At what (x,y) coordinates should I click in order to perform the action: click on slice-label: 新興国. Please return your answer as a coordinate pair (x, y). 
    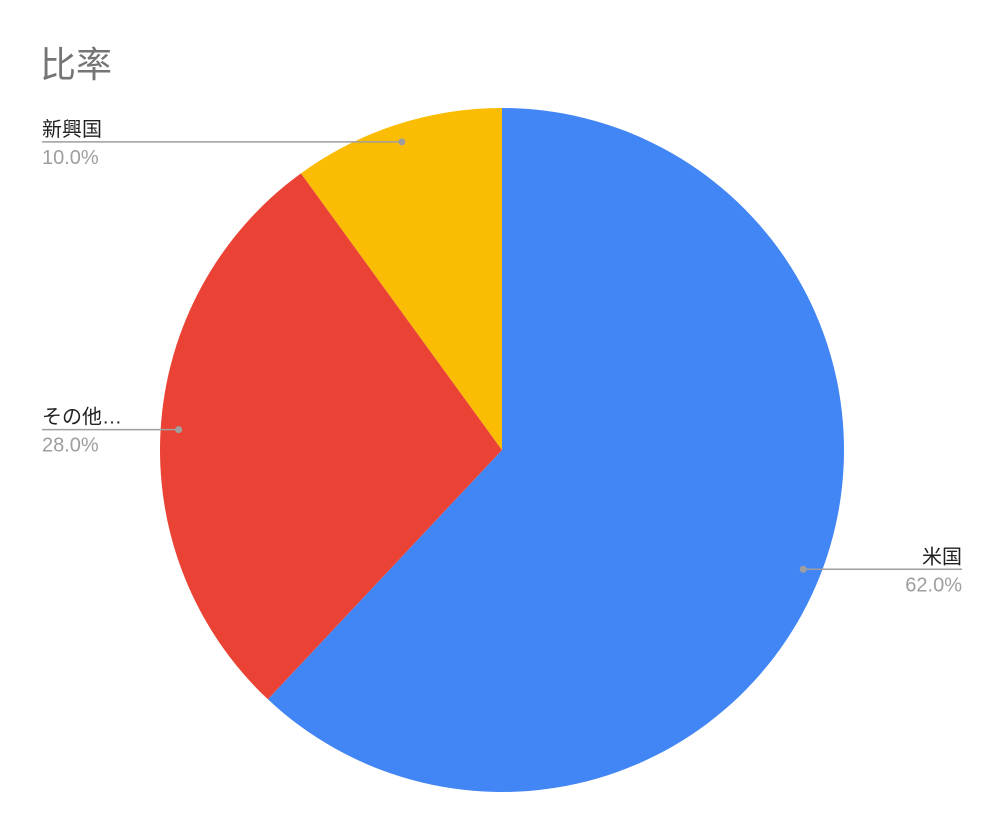
    Looking at the image, I should click on (72, 129).